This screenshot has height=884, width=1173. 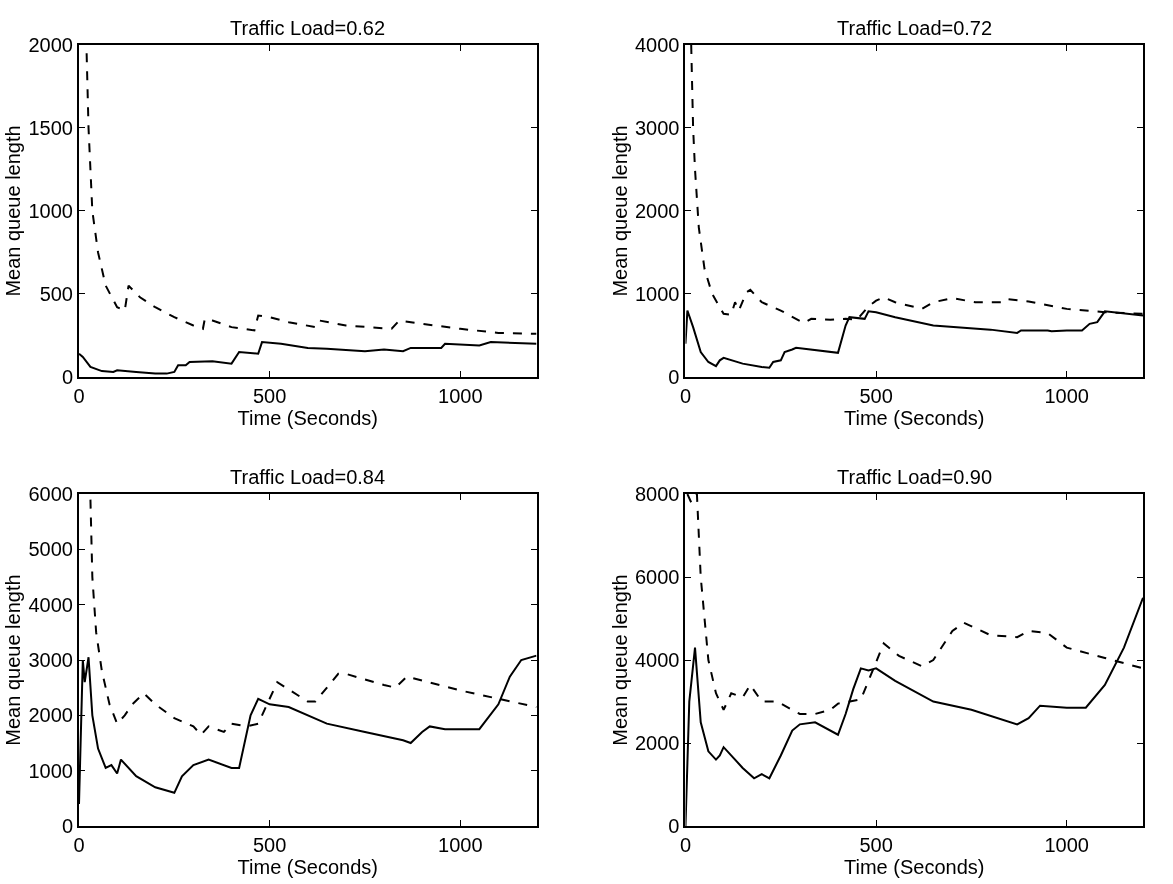 I want to click on y-tick-label: 500, so click(x=56, y=293).